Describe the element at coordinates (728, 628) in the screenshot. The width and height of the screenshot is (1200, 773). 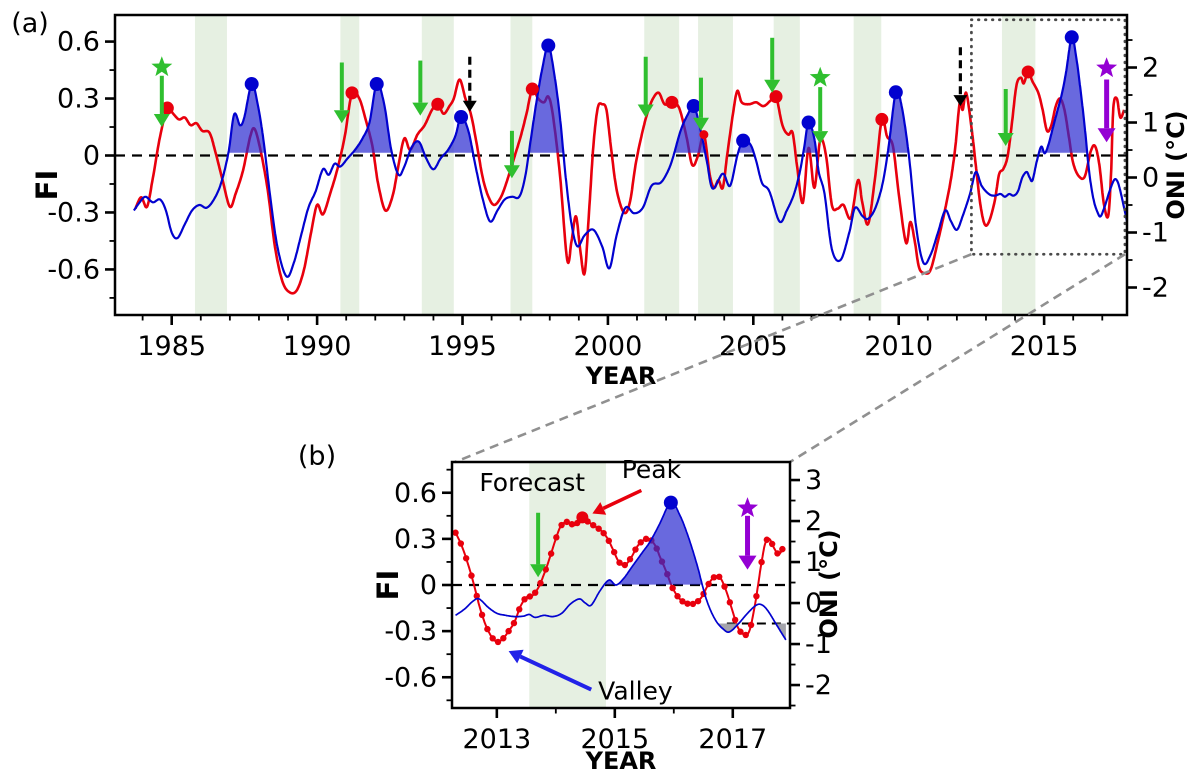
I see `la-nina-fill-region` at that location.